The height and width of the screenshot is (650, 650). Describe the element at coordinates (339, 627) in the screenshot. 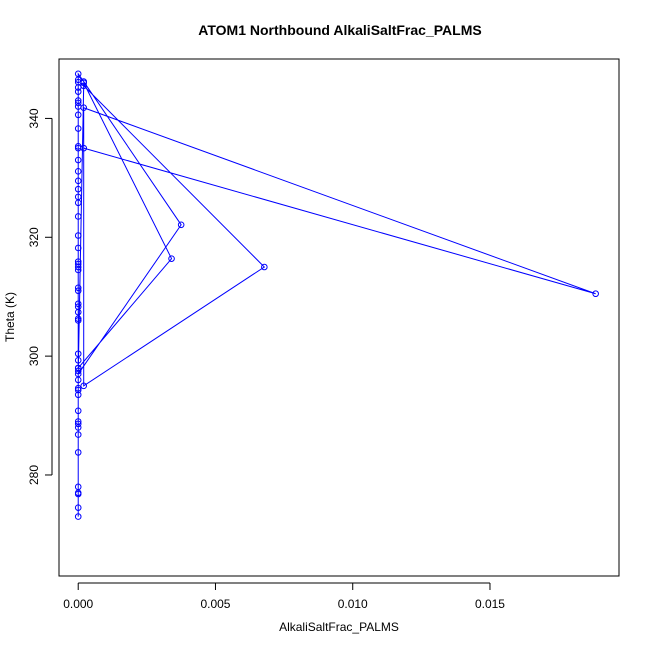

I see `x-axis-label: AlkaliSaltFrac_PALMS` at that location.